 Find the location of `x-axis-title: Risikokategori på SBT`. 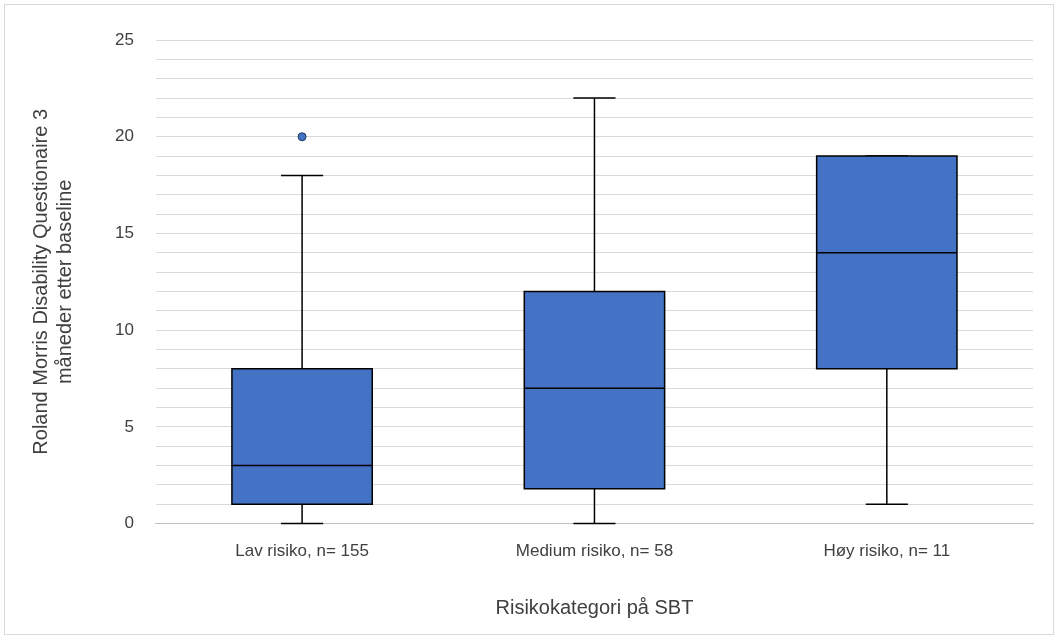

x-axis-title: Risikokategori på SBT is located at coordinates (594, 606).